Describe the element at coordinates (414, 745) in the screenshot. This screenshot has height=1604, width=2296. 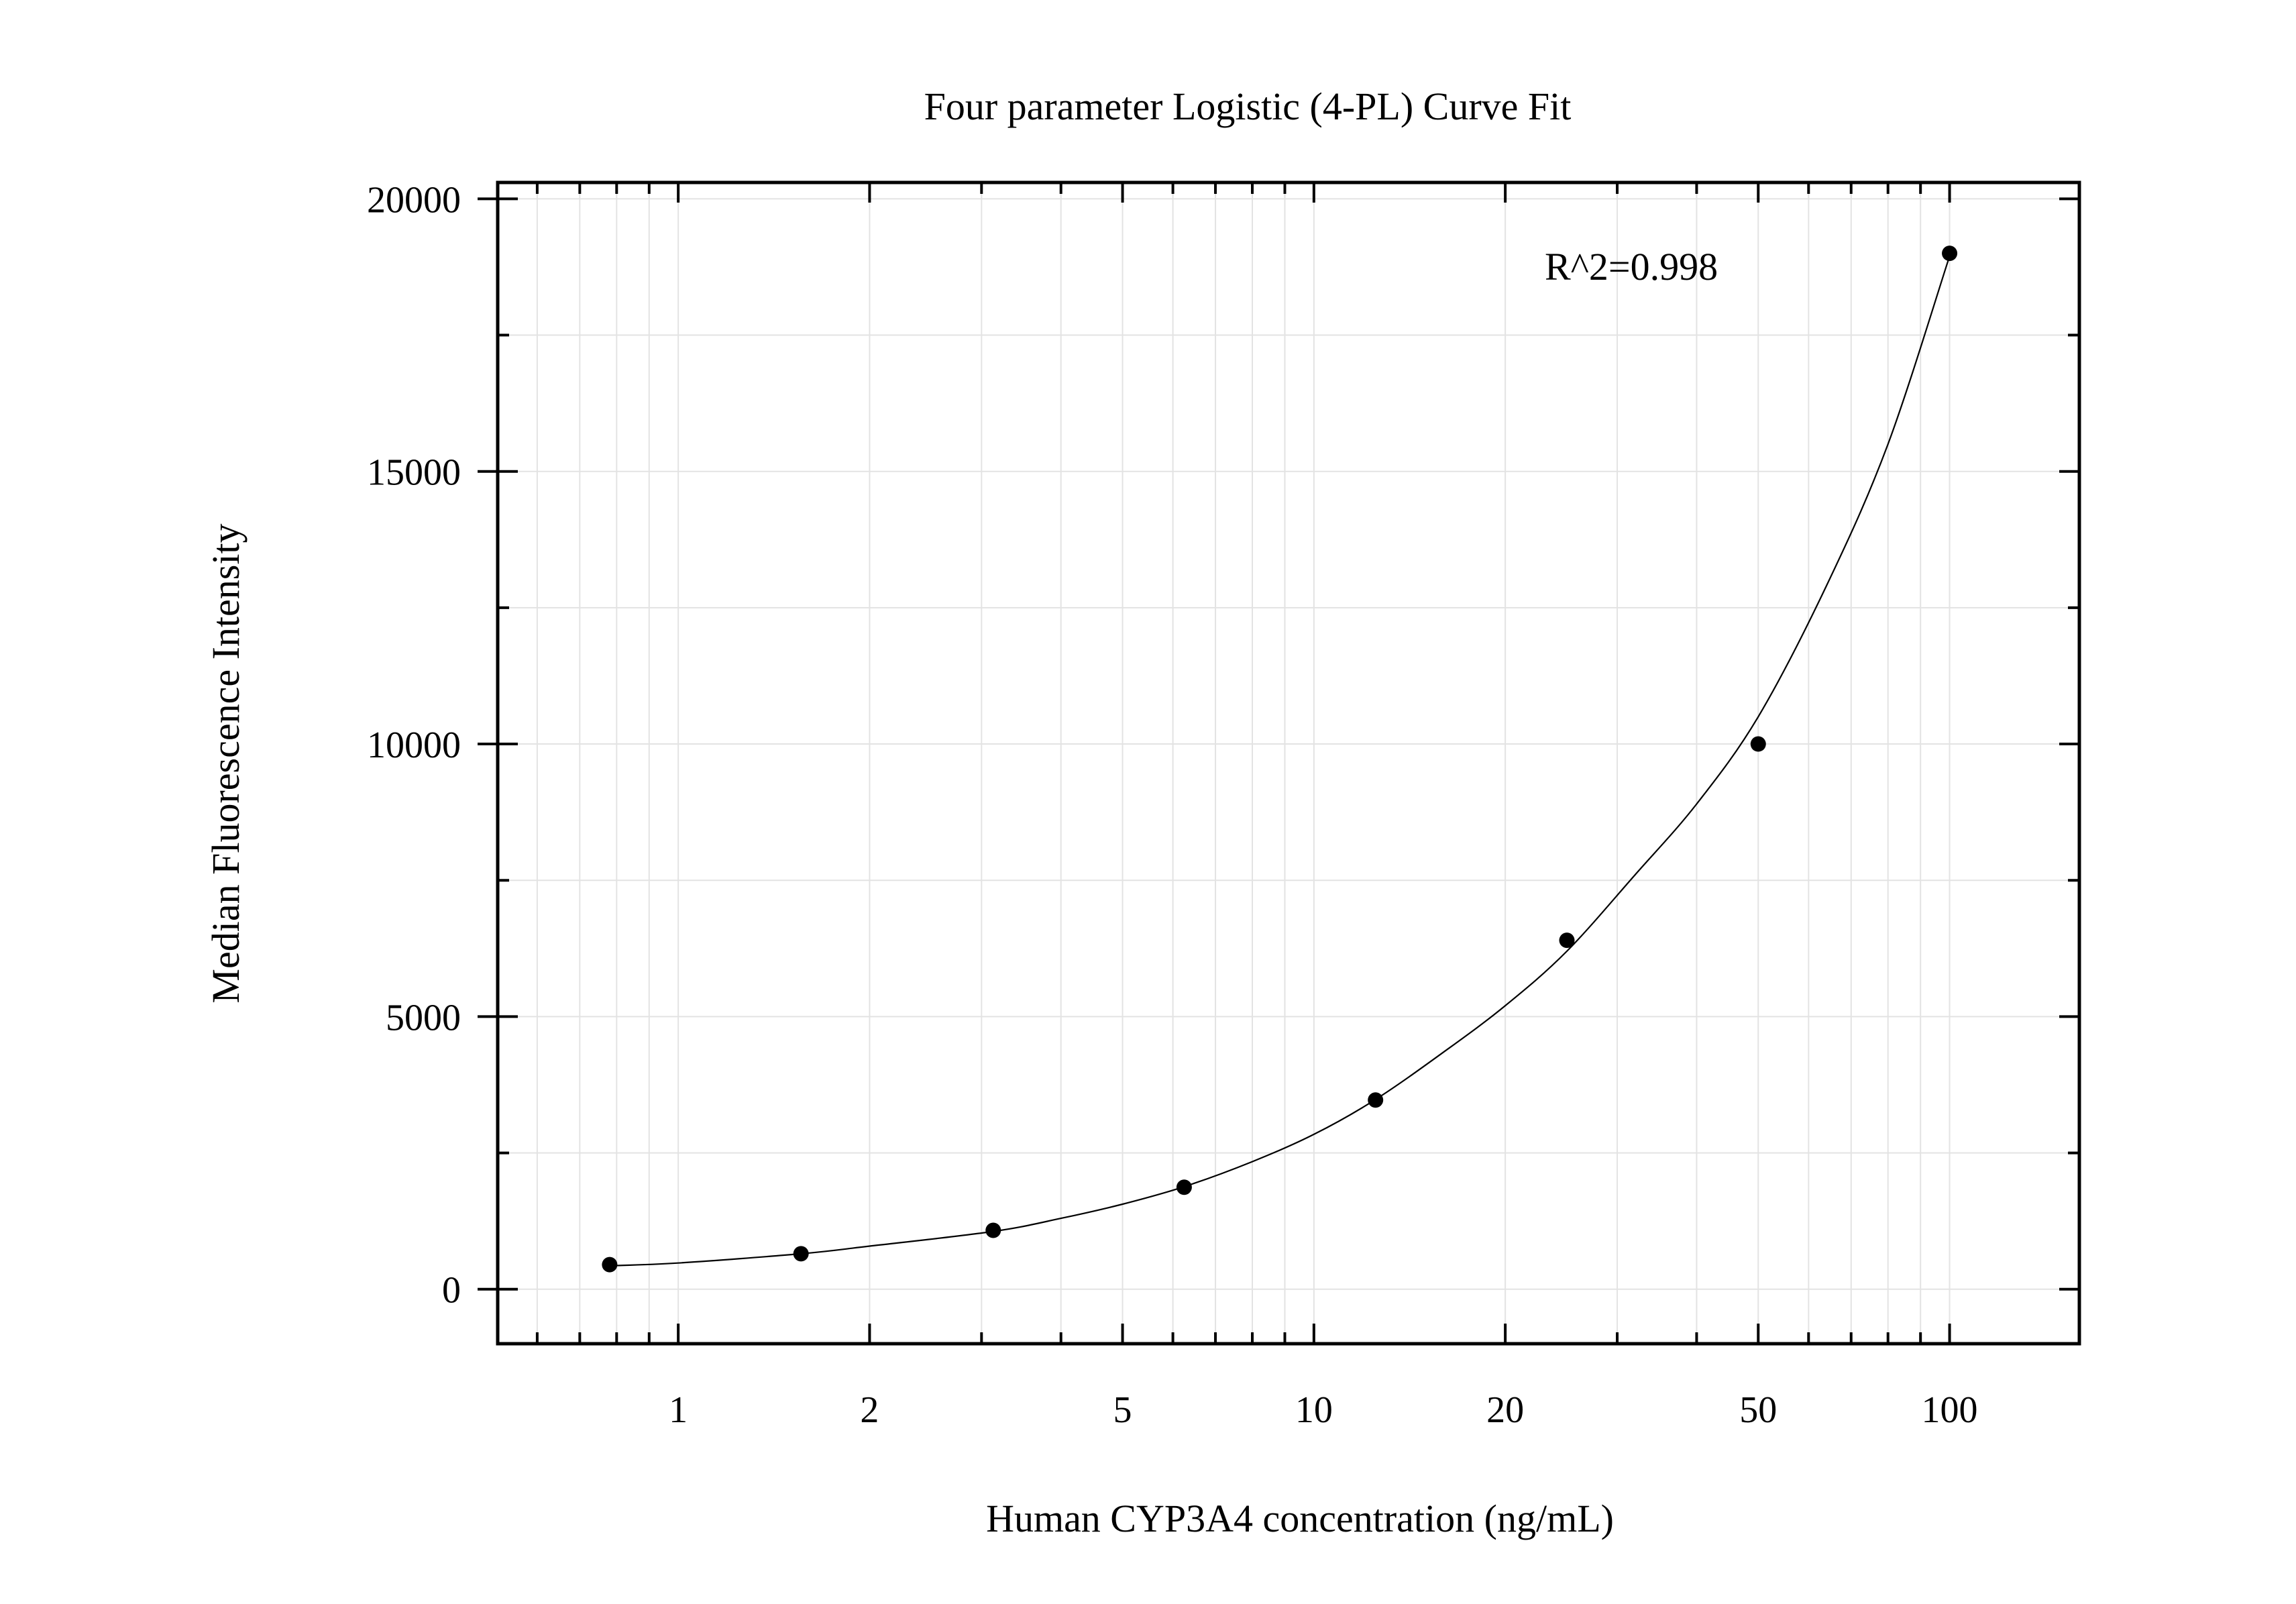
I see `y-tick-label: 10000` at that location.